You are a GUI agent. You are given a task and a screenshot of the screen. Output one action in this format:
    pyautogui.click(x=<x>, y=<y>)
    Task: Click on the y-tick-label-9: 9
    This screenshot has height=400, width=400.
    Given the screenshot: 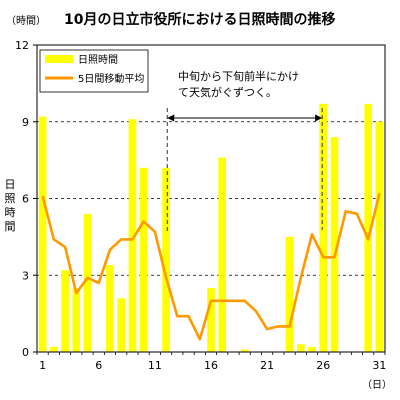 What is the action you would take?
    pyautogui.click(x=25, y=122)
    